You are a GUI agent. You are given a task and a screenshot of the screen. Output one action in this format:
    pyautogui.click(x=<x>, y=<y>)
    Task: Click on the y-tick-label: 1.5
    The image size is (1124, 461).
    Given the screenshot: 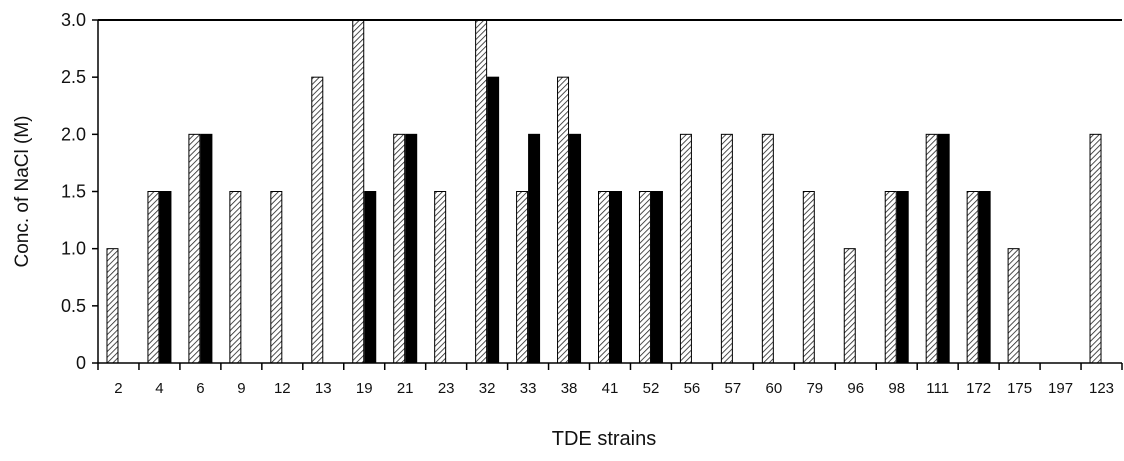 What is the action you would take?
    pyautogui.click(x=73, y=192)
    